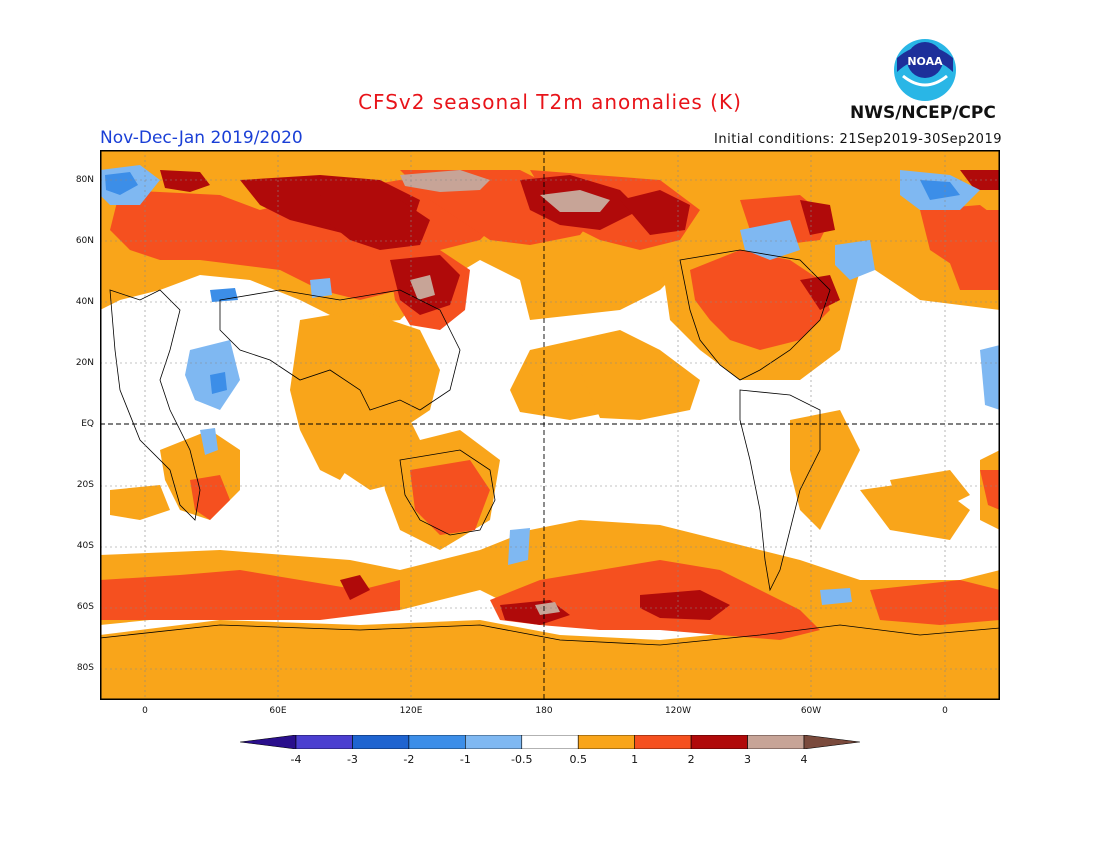 The image size is (1100, 850). What do you see at coordinates (858, 139) in the screenshot?
I see `initial-conditions-label: Initial conditions: 21Sep2019-30Sep2019` at bounding box center [858, 139].